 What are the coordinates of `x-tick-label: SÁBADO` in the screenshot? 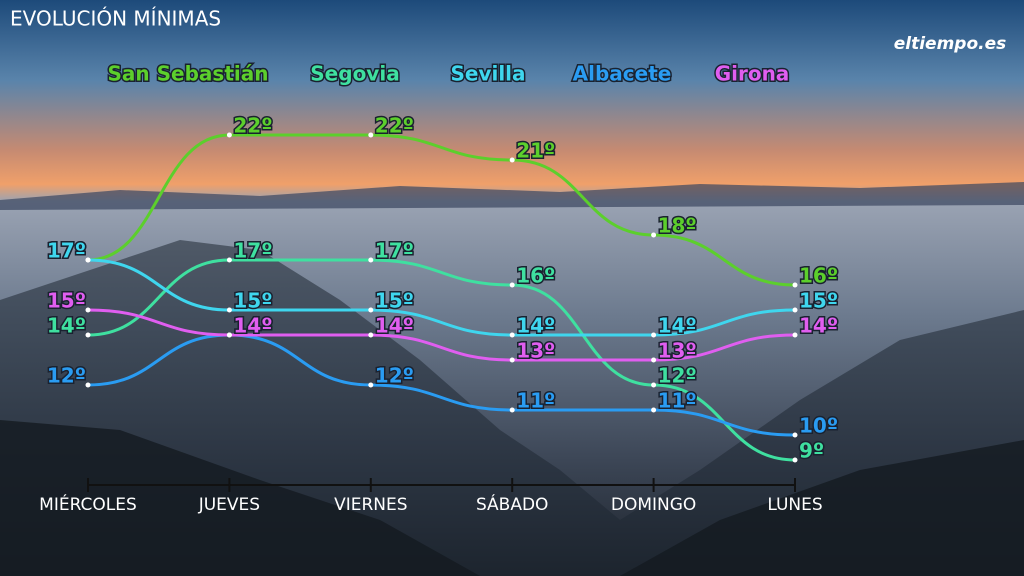 It's located at (512, 504).